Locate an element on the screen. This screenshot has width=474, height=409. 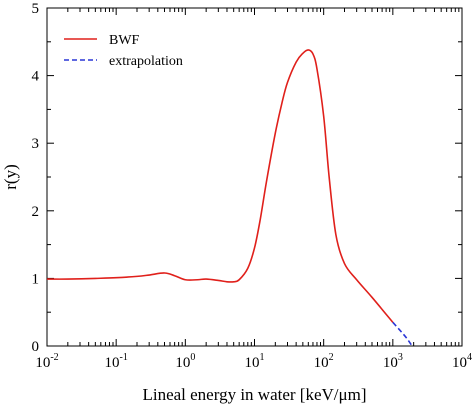
x-tick-label: 10⁻² is located at coordinates (46, 361).